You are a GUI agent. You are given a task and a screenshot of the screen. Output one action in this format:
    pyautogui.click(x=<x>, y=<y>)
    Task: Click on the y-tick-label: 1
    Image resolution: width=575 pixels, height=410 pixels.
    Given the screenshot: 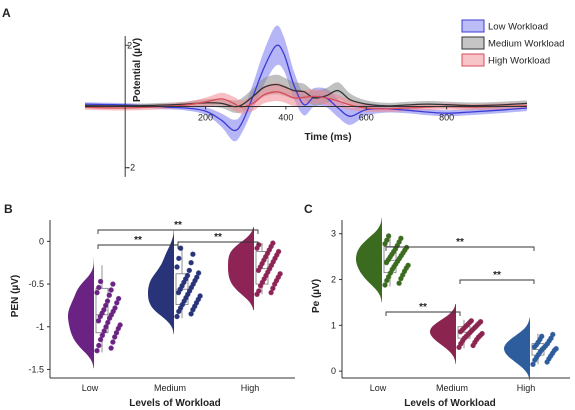 What is the action you would take?
    pyautogui.click(x=333, y=325)
    